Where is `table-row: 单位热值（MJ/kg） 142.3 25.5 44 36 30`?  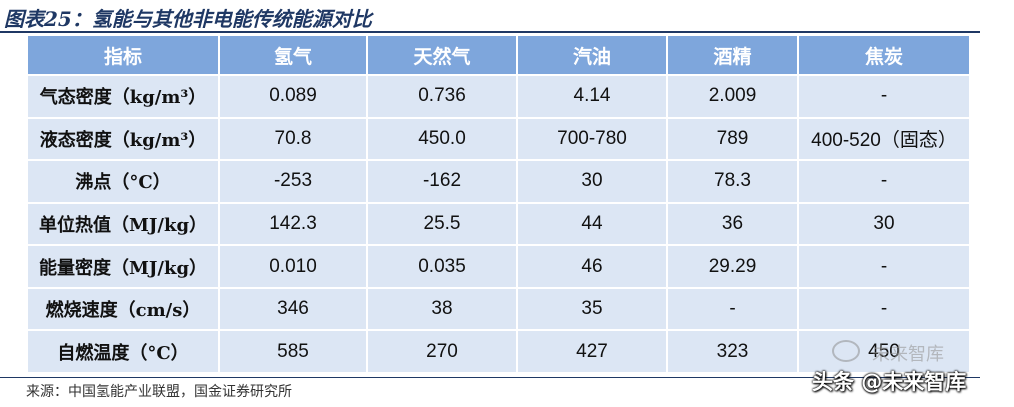 table-row: 单位热值（MJ/kg） 142.3 25.5 44 36 30 is located at coordinates (498, 224).